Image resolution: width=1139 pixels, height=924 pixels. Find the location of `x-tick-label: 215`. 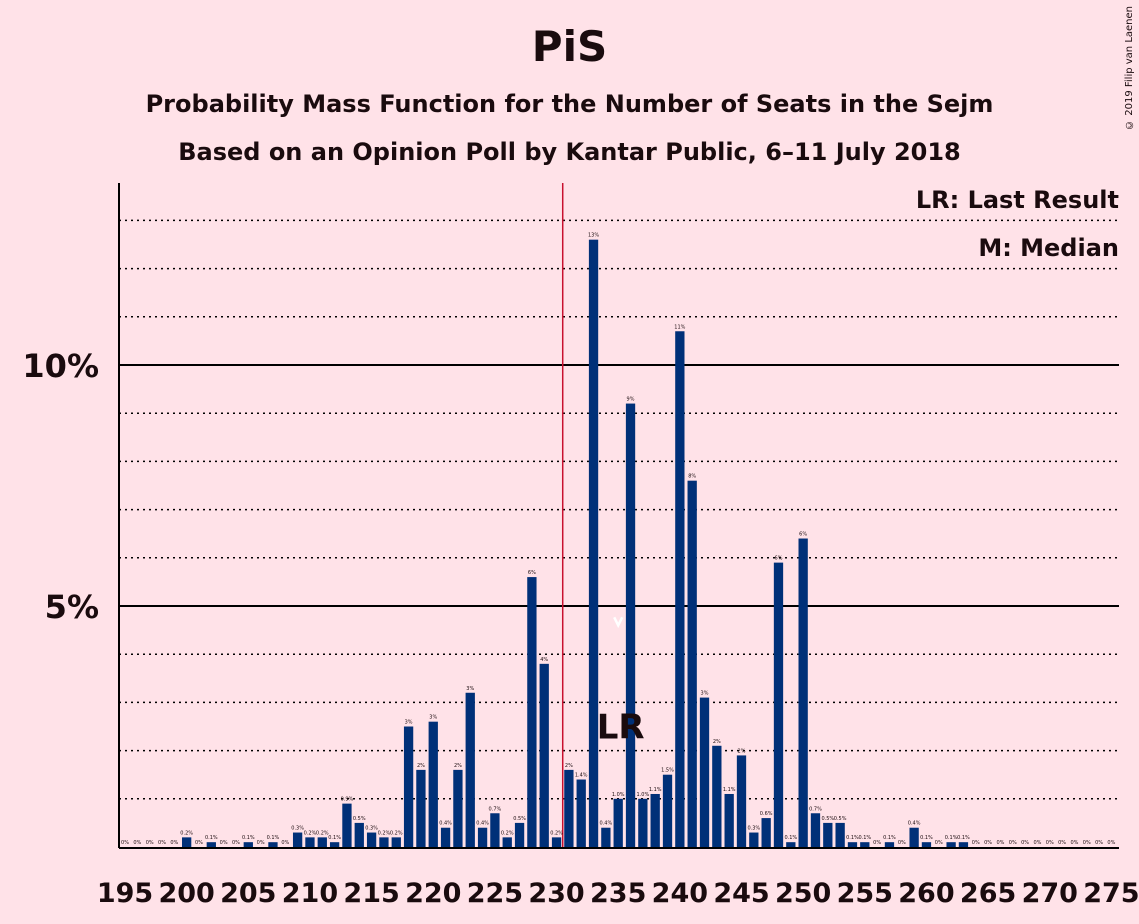

x-tick-label: 215 is located at coordinates (371, 893).